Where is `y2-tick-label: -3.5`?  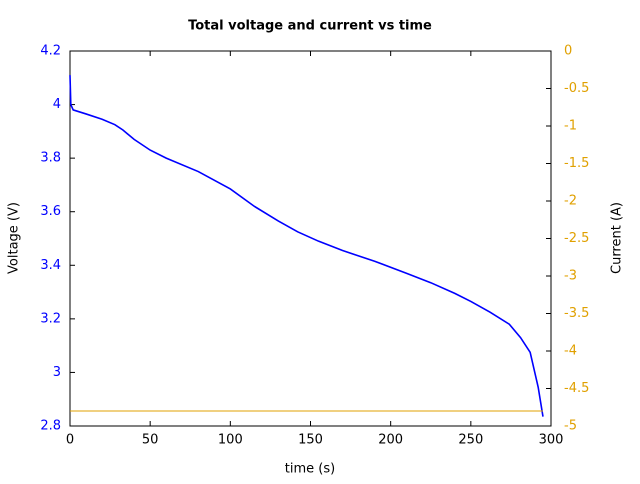 y2-tick-label: -3.5 is located at coordinates (576, 313).